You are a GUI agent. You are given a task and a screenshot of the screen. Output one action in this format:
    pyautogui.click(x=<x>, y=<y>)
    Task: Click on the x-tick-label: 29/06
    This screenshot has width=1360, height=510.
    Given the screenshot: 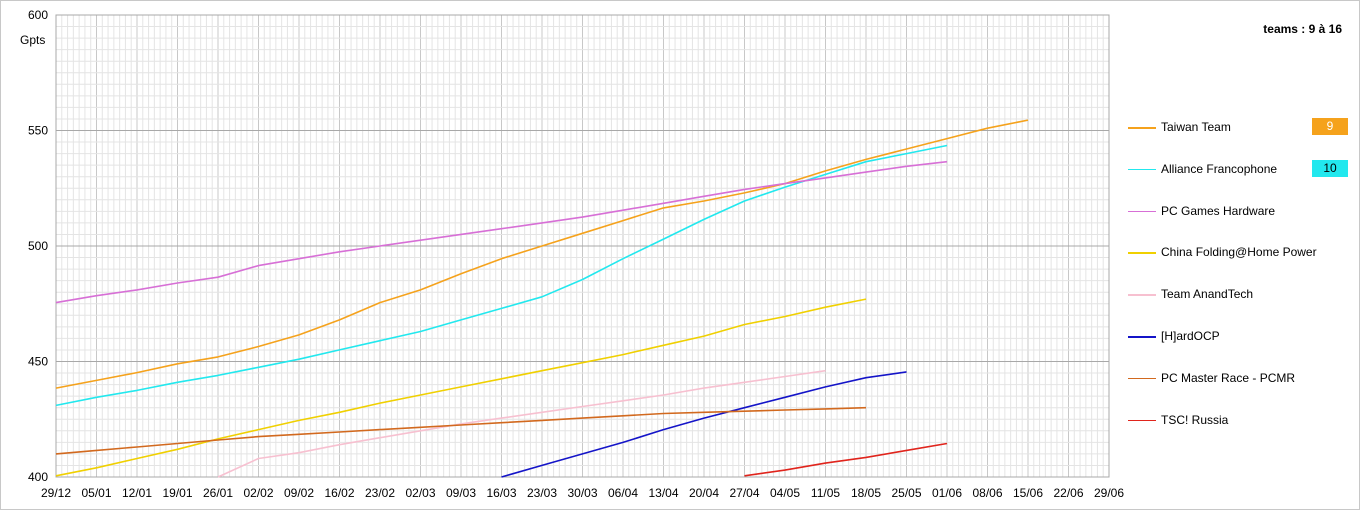 What is the action you would take?
    pyautogui.click(x=1109, y=493)
    